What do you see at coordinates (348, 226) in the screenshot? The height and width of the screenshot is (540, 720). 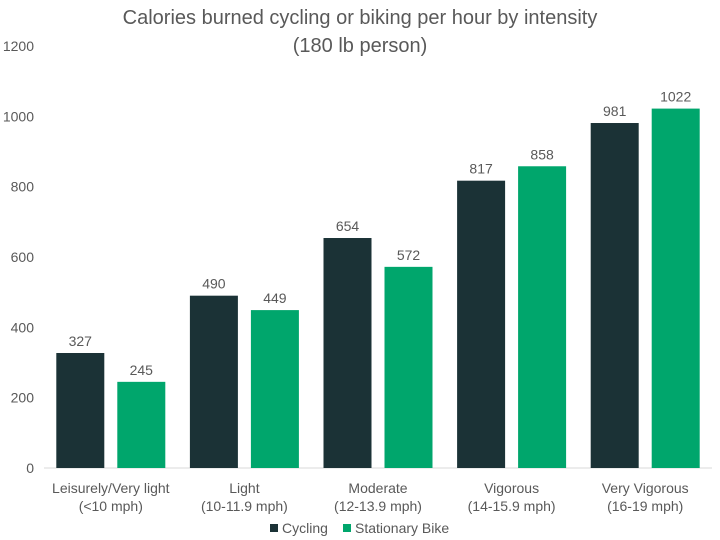 I see `data-label: 654` at bounding box center [348, 226].